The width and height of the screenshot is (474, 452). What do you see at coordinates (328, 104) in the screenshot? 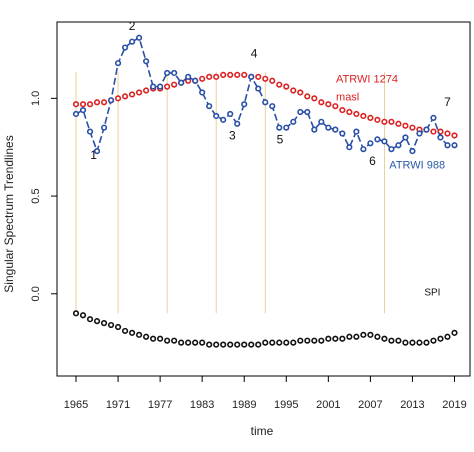
I see `point-atrwi-1274-2001` at bounding box center [328, 104].